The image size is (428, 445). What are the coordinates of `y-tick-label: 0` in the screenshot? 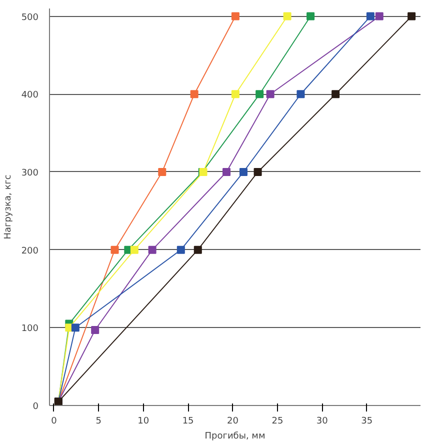 It's located at (35, 407).